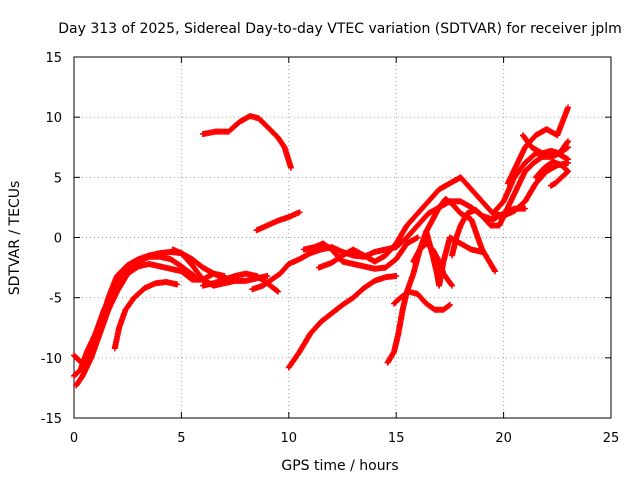 This screenshot has width=640, height=480. I want to click on x-axis-title: GPS time / hours, so click(339, 466).